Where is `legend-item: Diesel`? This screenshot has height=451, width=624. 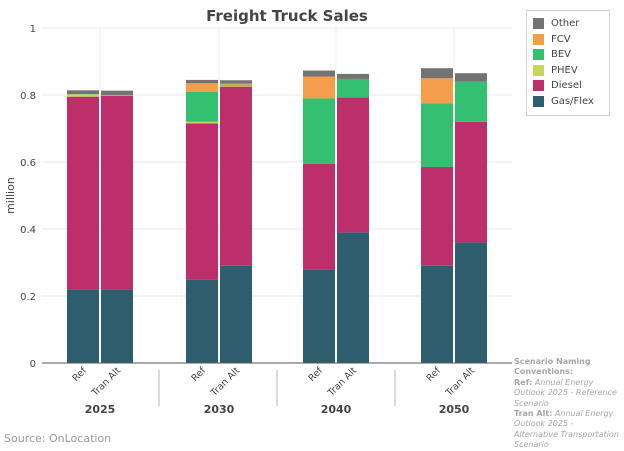 legend-item: Diesel is located at coordinates (571, 86).